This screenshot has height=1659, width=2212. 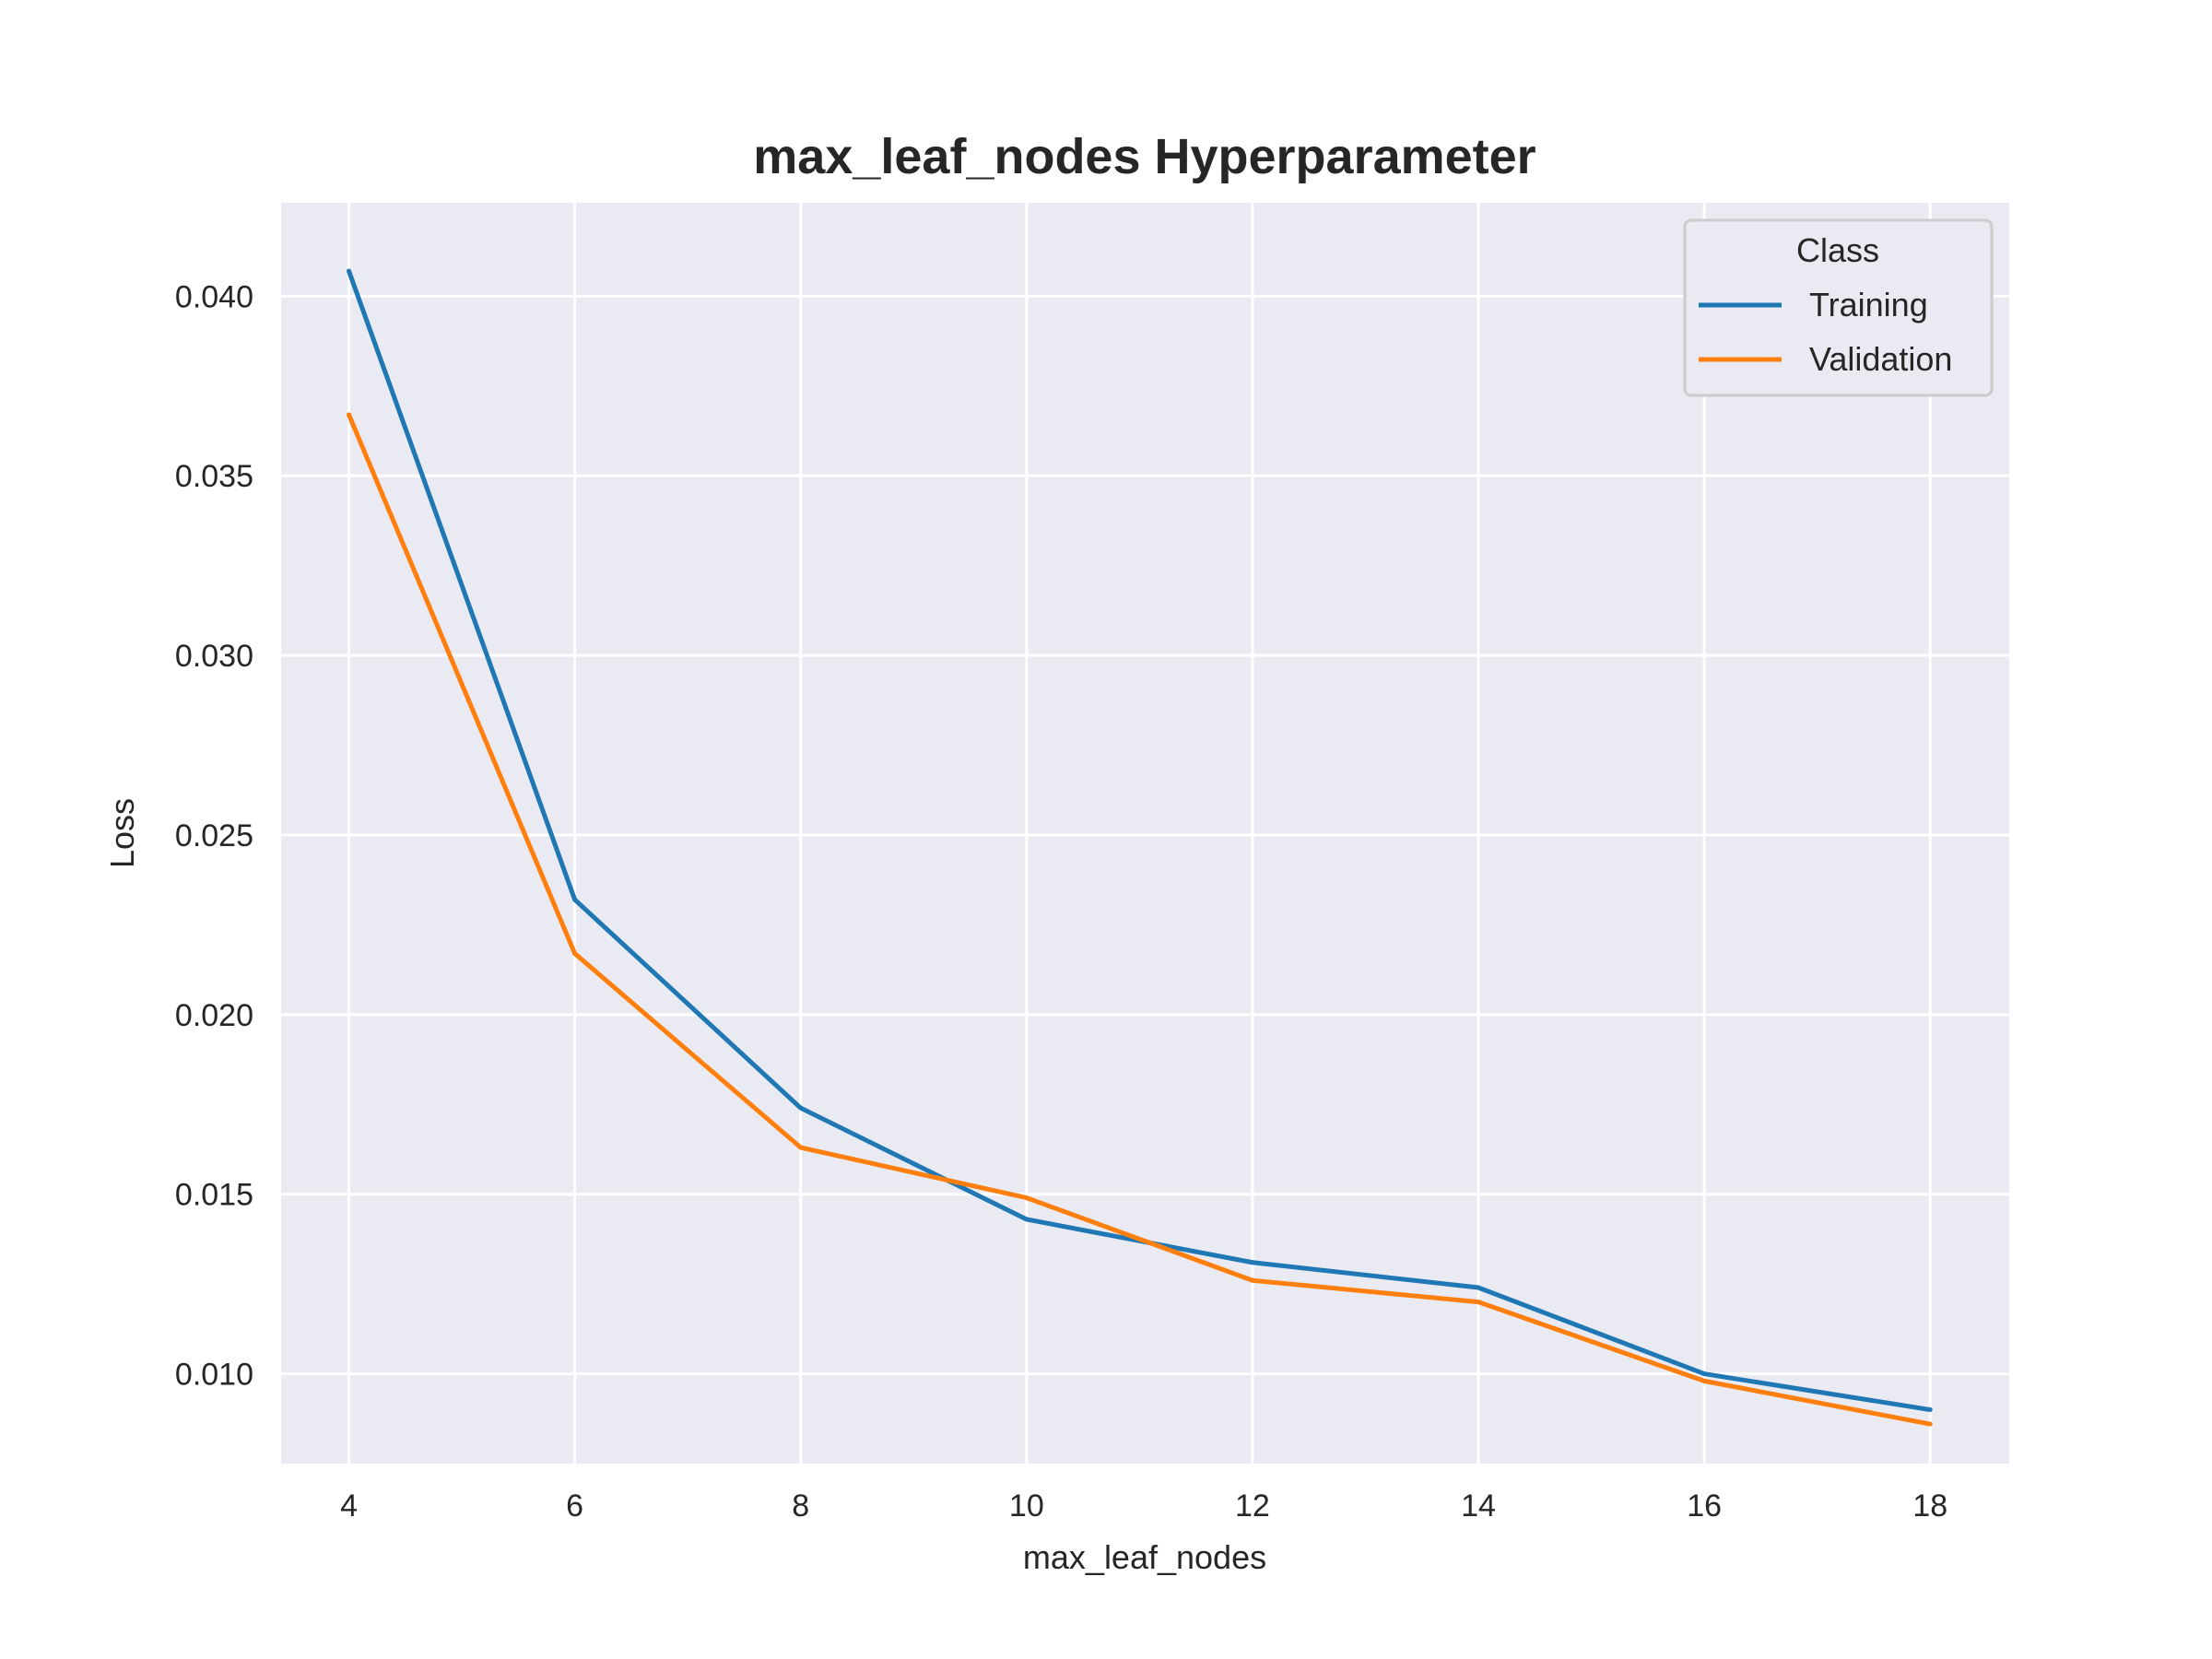 I want to click on x-tick-label: 4, so click(x=349, y=1506).